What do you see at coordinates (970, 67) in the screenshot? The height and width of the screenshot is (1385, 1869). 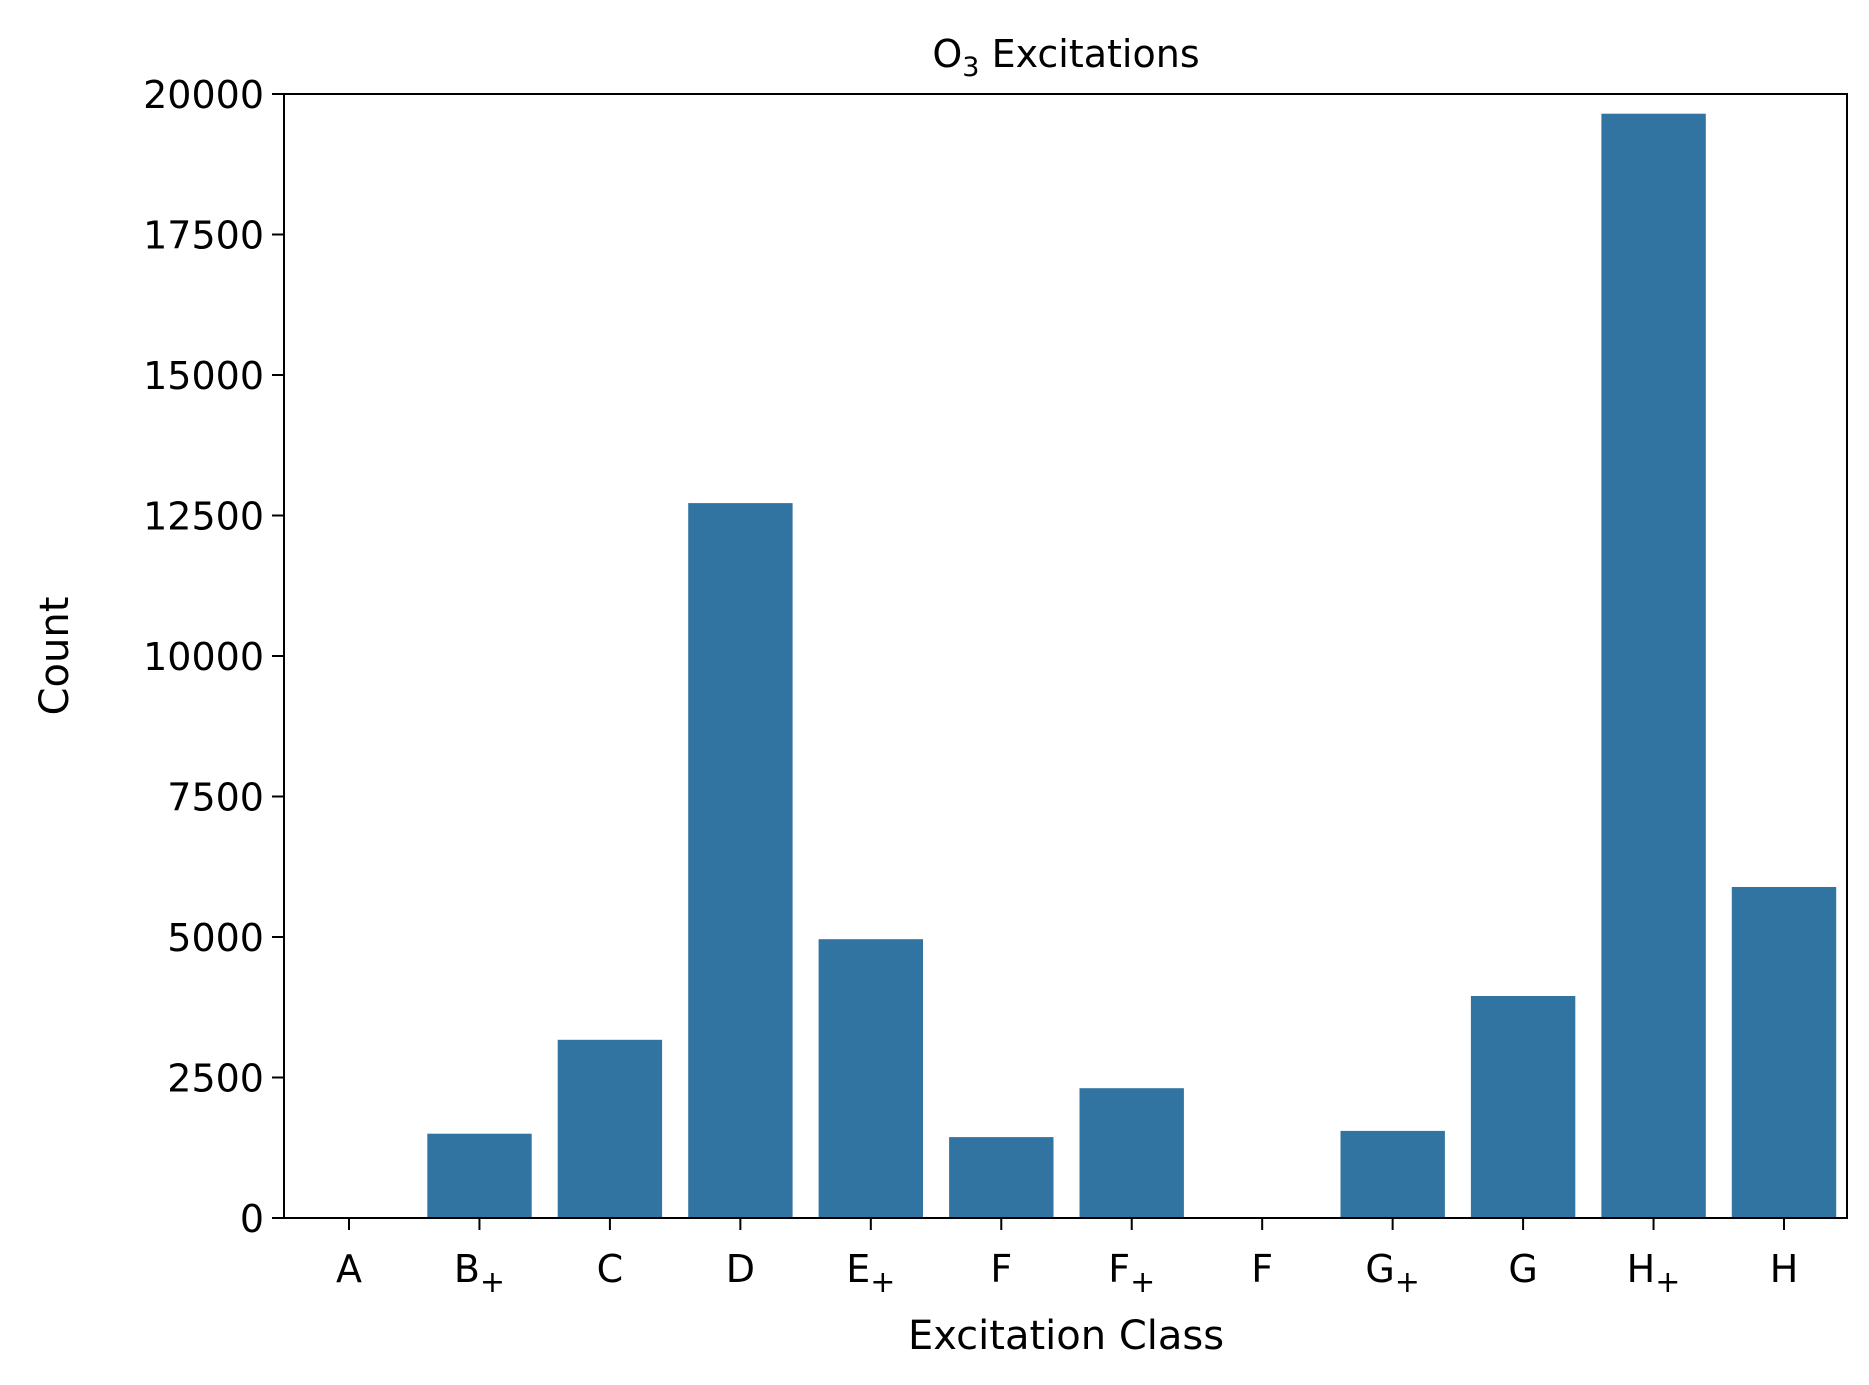 I see `chart-title-subscript: 3` at bounding box center [970, 67].